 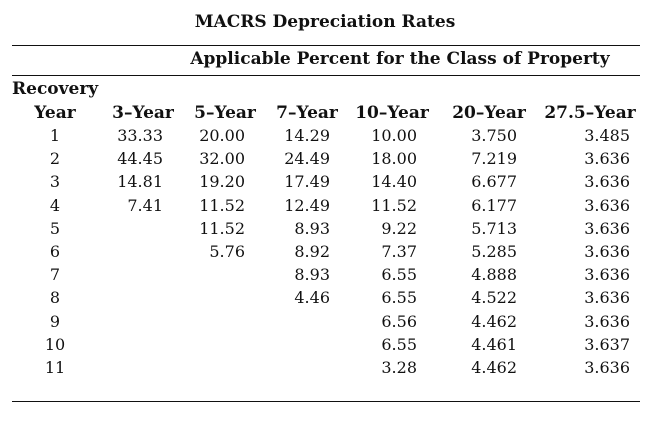 I want to click on rate-cell: 3.637, so click(x=607, y=344).